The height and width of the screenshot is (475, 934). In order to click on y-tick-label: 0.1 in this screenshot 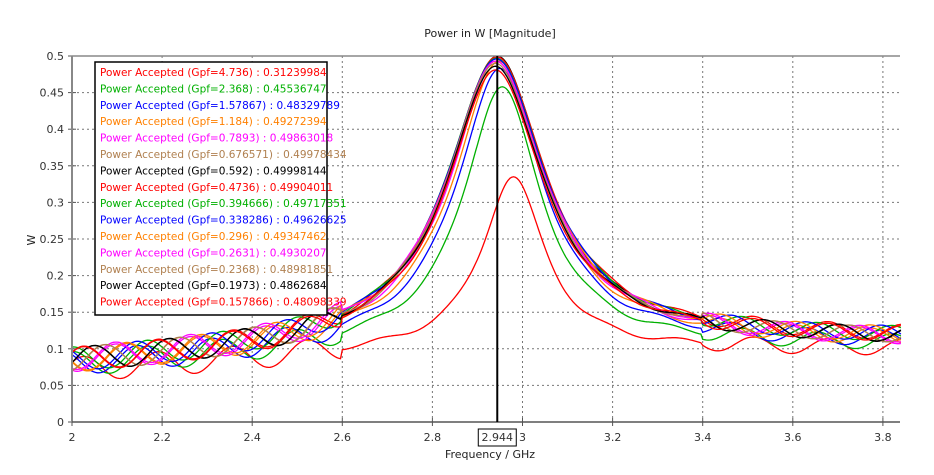, I will do `click(56, 349)`.